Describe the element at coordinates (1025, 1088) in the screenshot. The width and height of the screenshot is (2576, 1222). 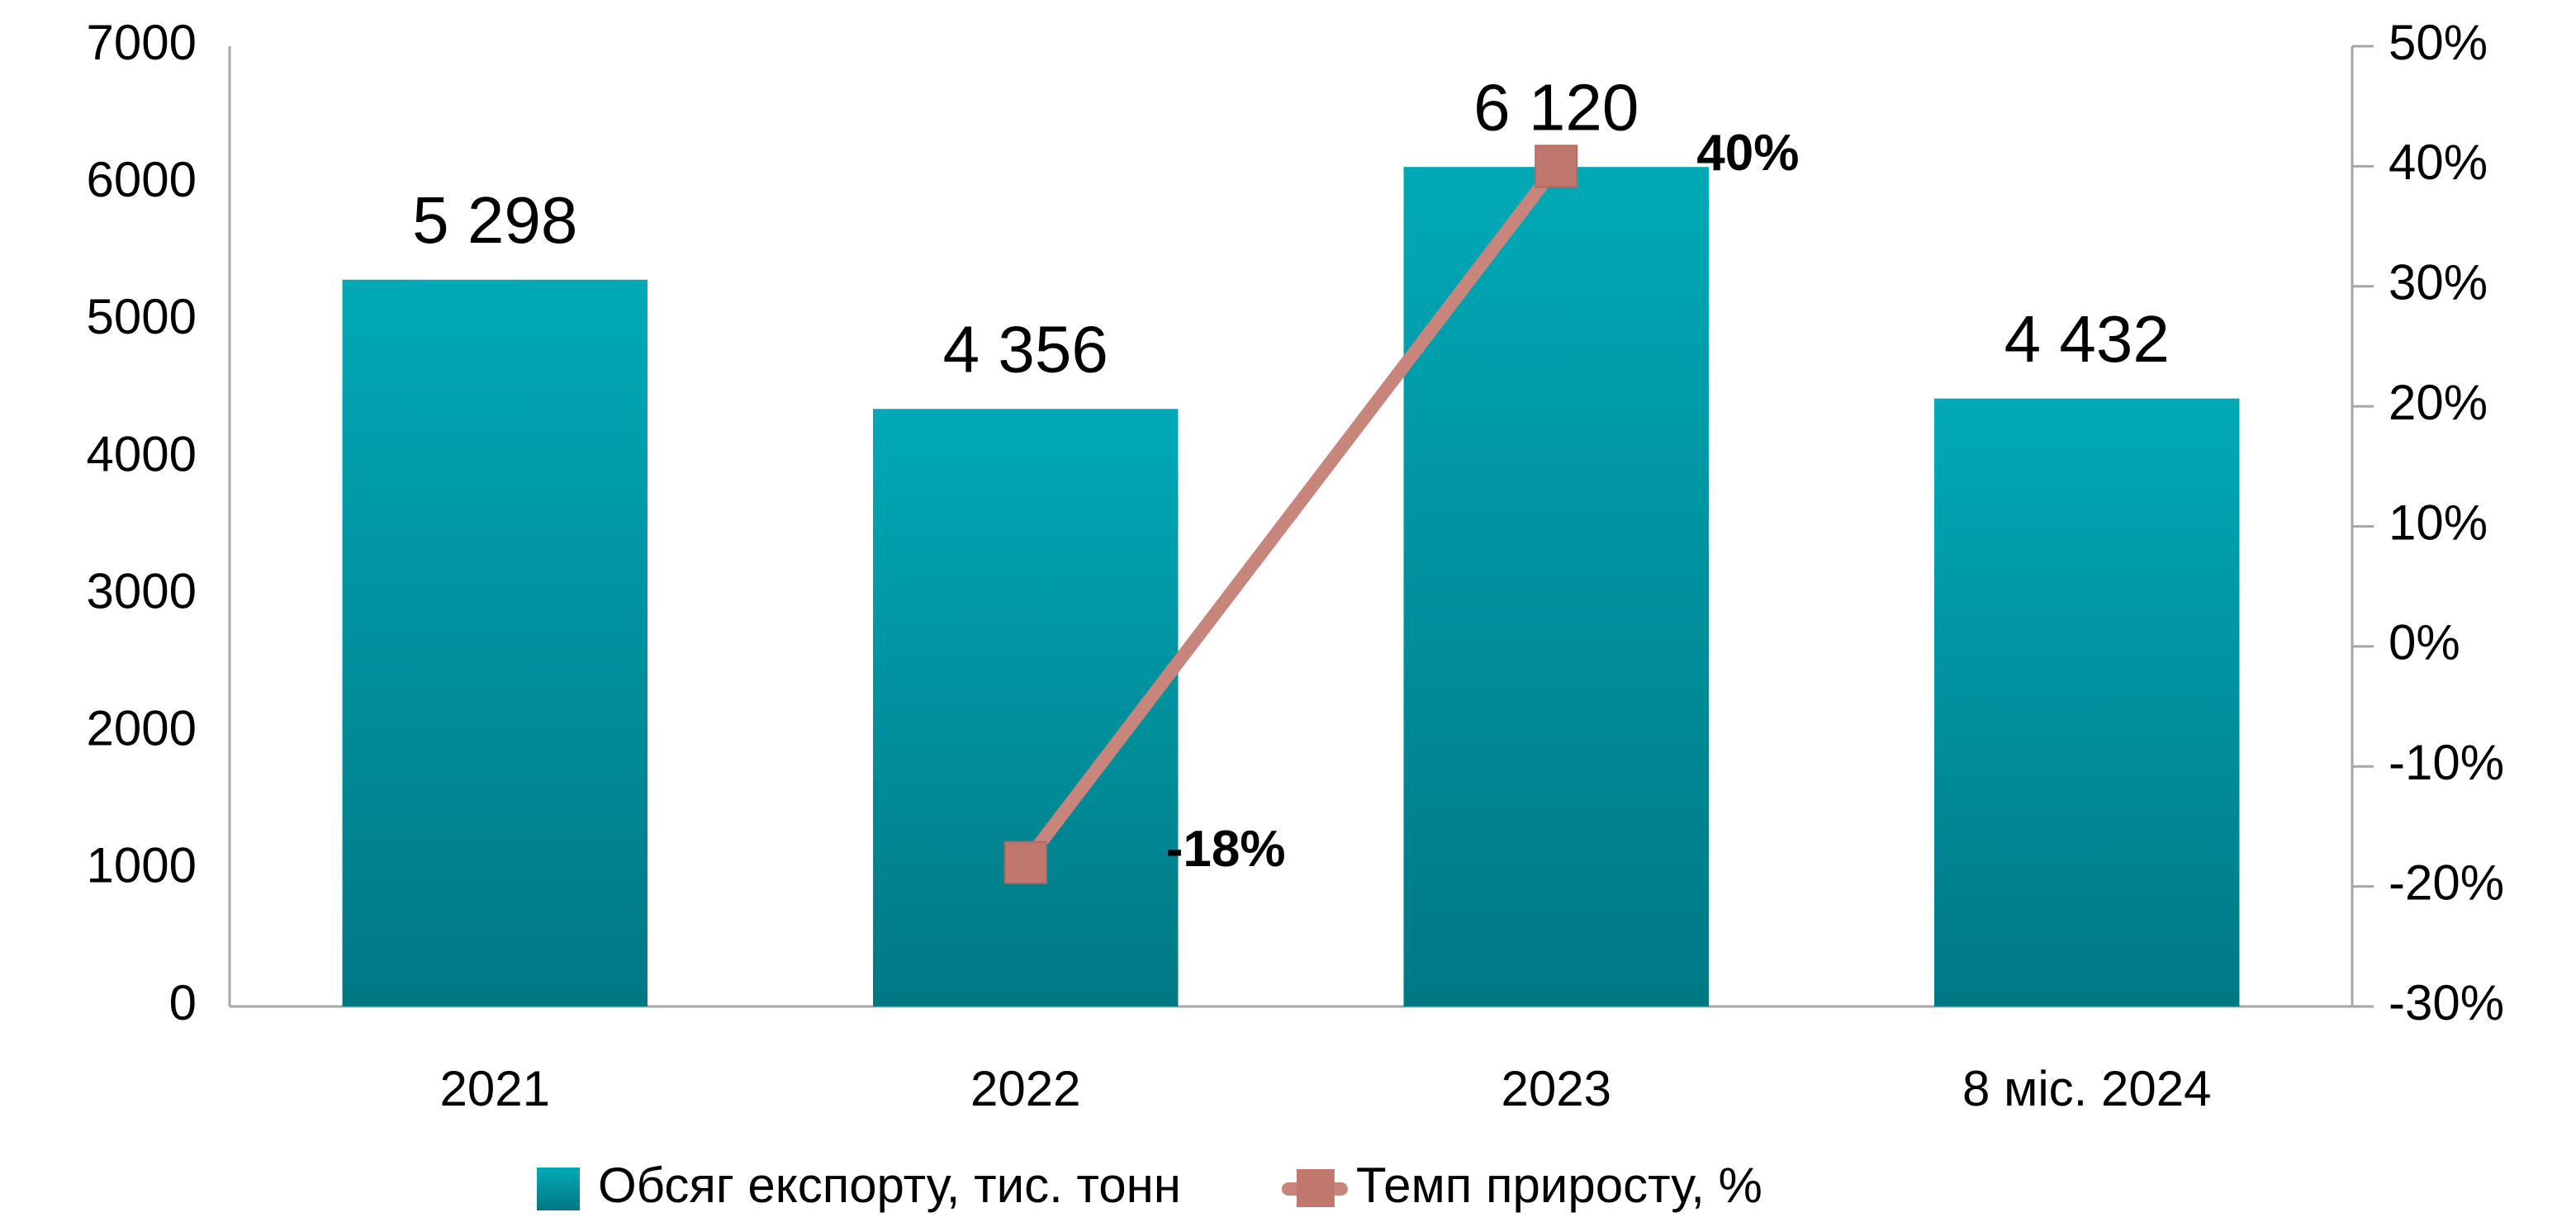
I see `x-tick-label: 2022` at that location.